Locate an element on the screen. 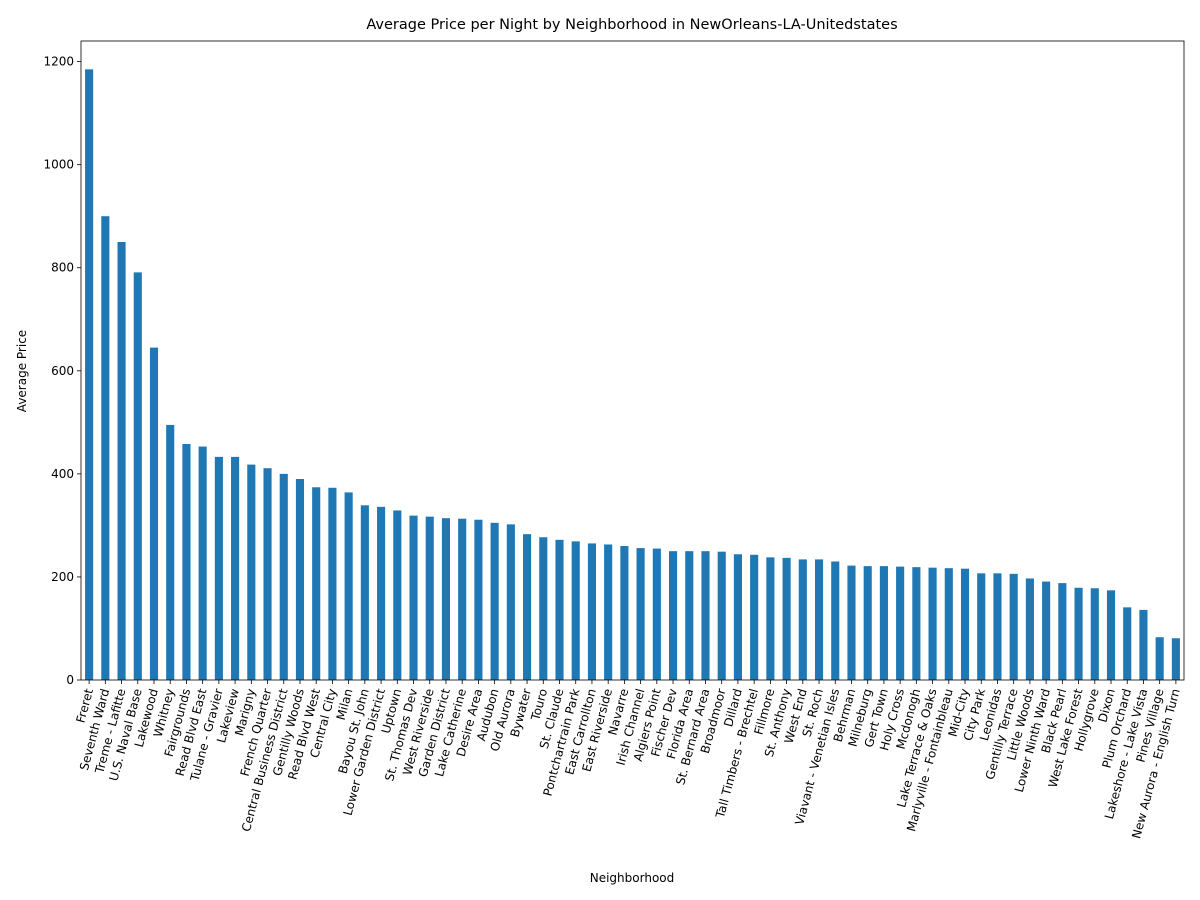 The width and height of the screenshot is (1200, 900). y-tick-label-0: 0 is located at coordinates (70, 680).